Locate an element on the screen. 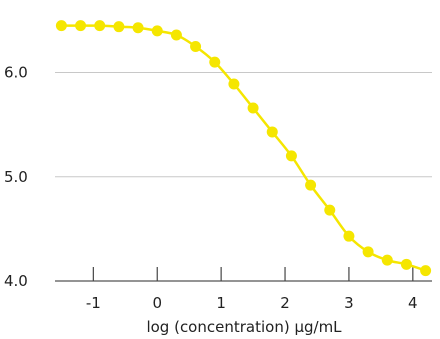 The width and height of the screenshot is (440, 339). x-tick-label: 1 is located at coordinates (221, 303).